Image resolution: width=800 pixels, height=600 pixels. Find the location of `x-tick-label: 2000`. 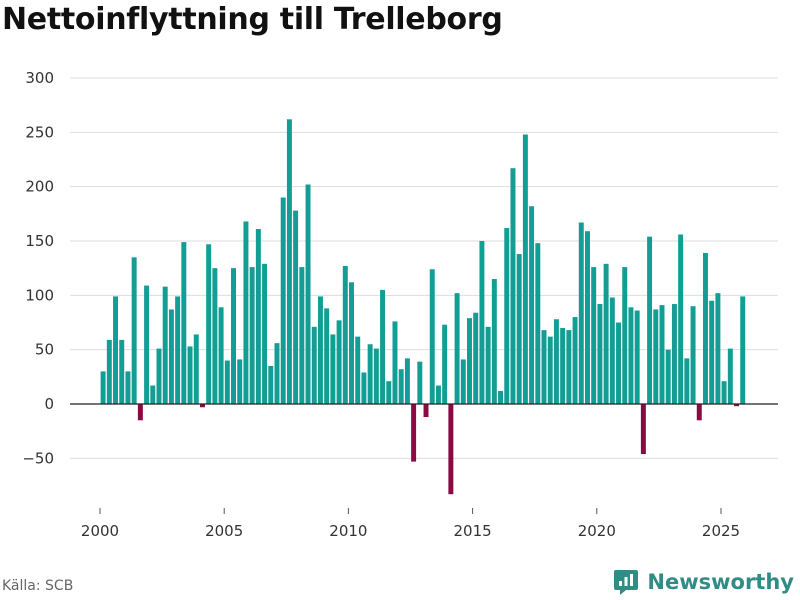

x-tick-label: 2000 is located at coordinates (100, 531).